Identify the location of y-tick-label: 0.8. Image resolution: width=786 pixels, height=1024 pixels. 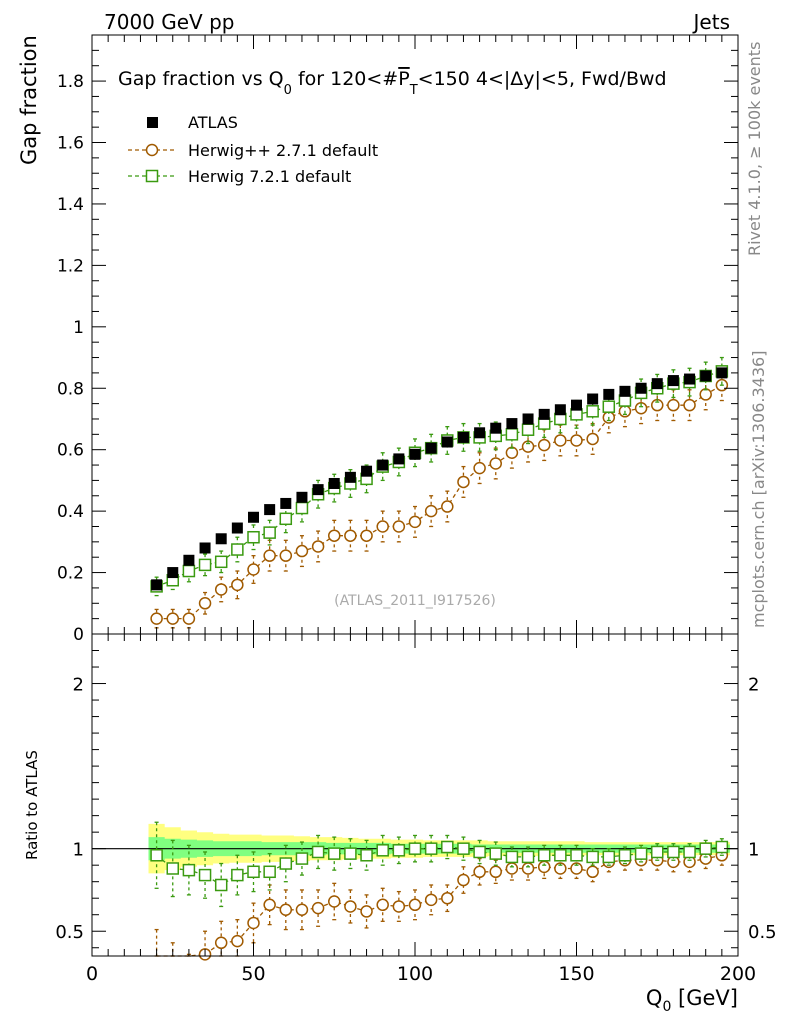
(70, 389).